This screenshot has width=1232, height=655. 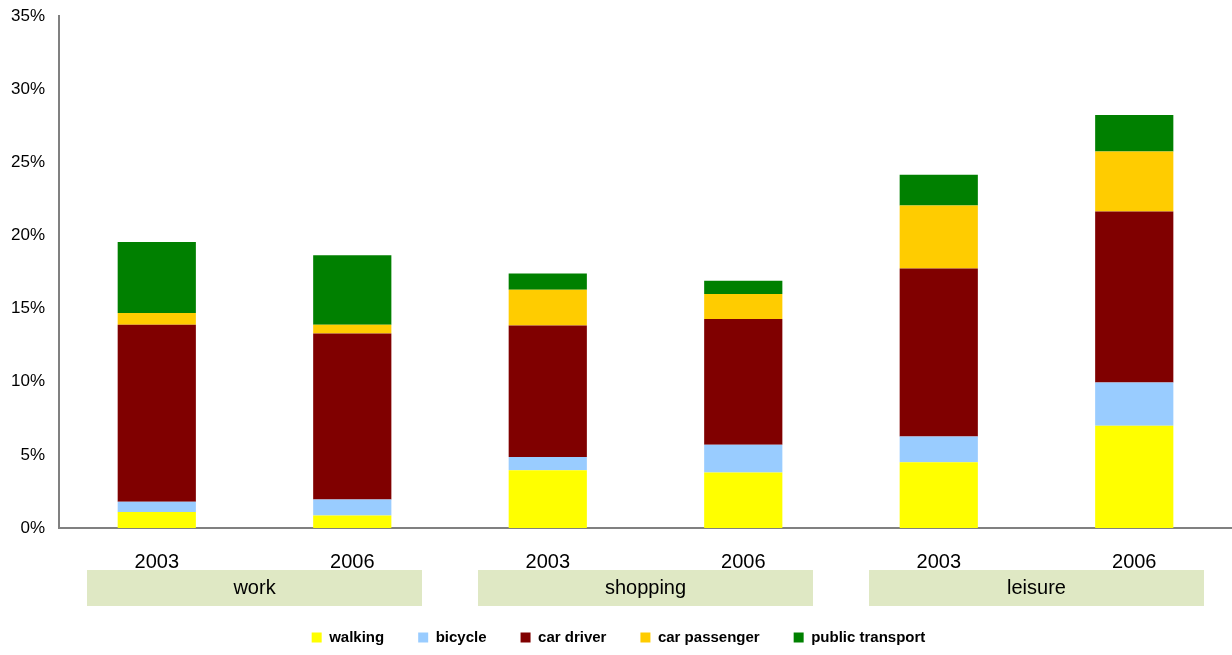 I want to click on legend-label: walking, so click(x=356, y=636).